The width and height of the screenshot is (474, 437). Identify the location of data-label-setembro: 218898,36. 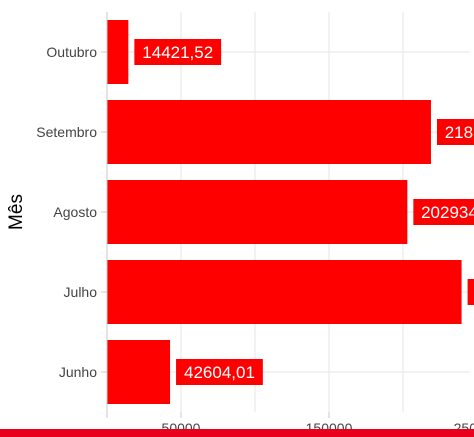
(459, 132).